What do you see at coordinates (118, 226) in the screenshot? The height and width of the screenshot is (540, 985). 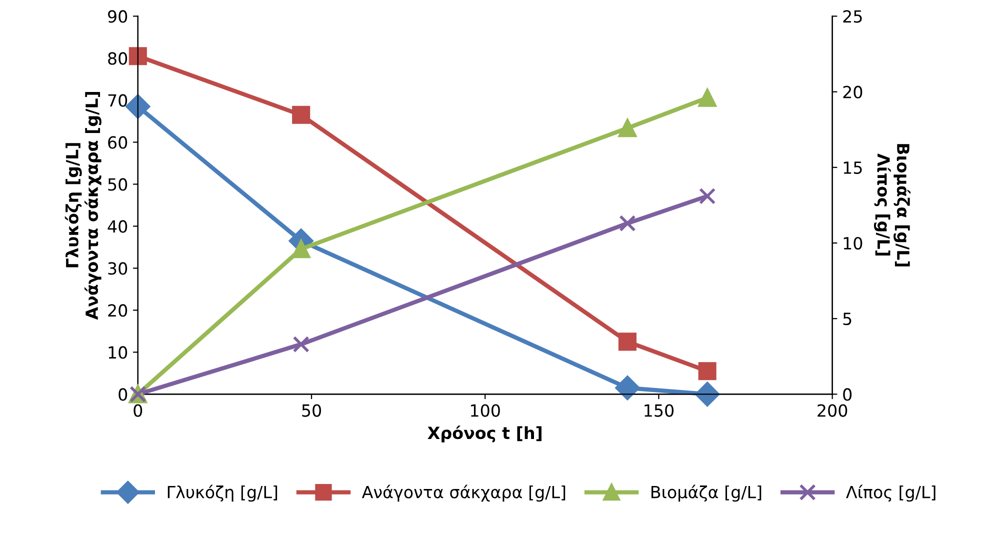 I see `y-tick-label: 40` at bounding box center [118, 226].